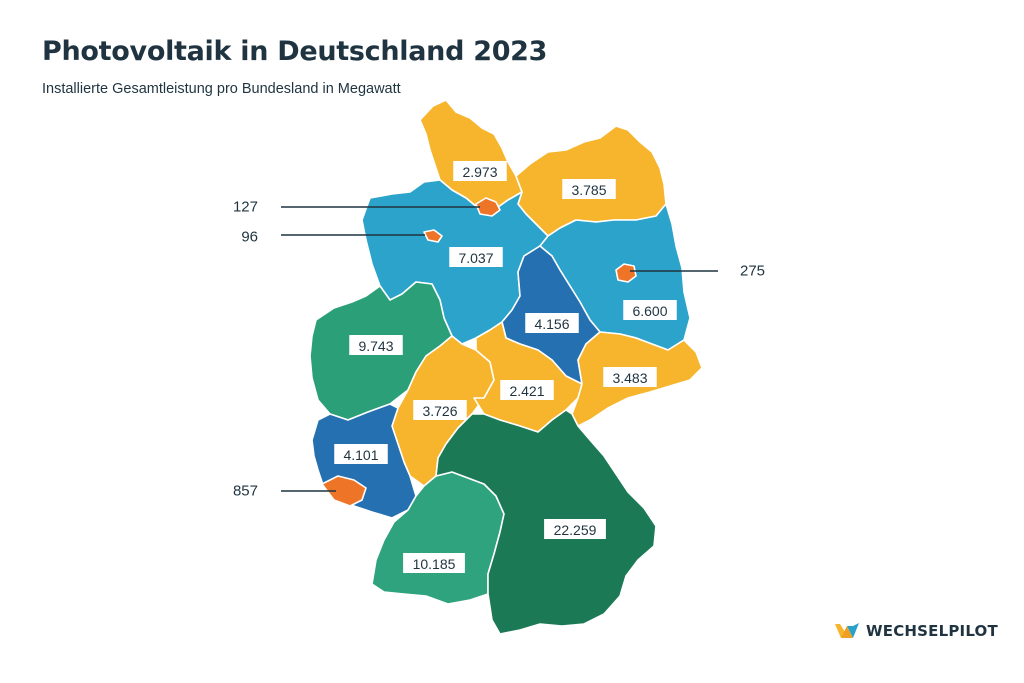 The height and width of the screenshot is (683, 1024). What do you see at coordinates (344, 491) in the screenshot?
I see `state-saarland` at bounding box center [344, 491].